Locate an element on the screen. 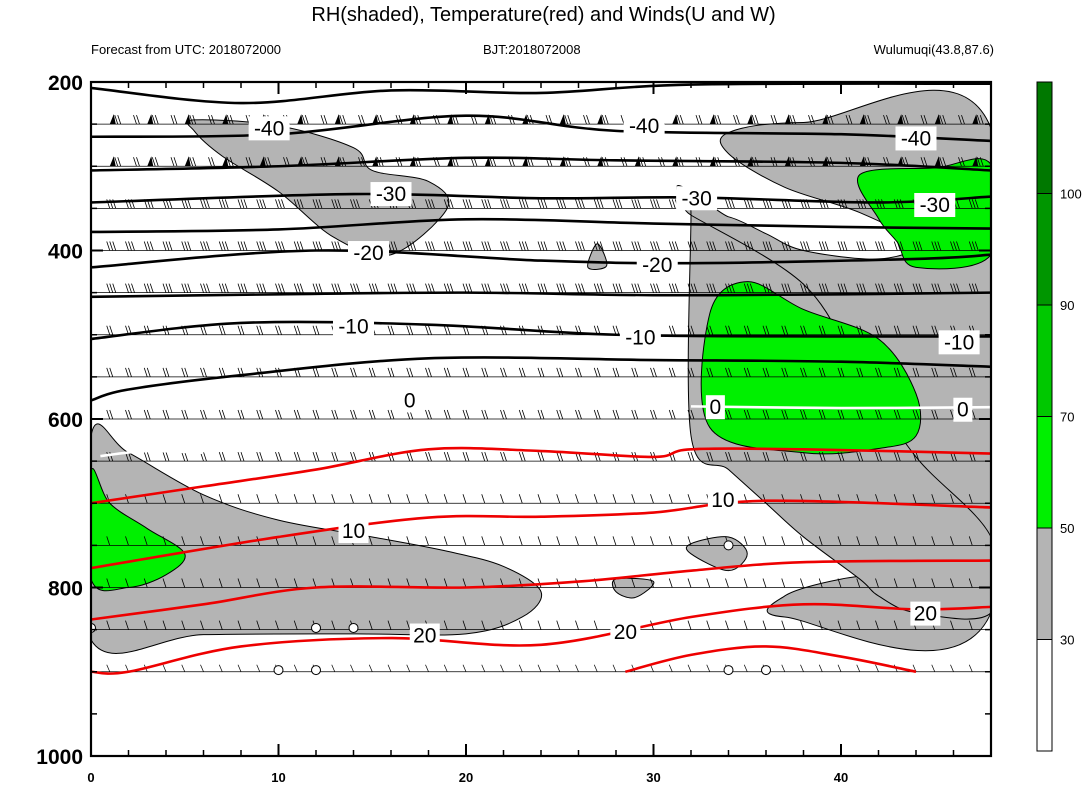  svg-text: 20 is located at coordinates (925, 614).